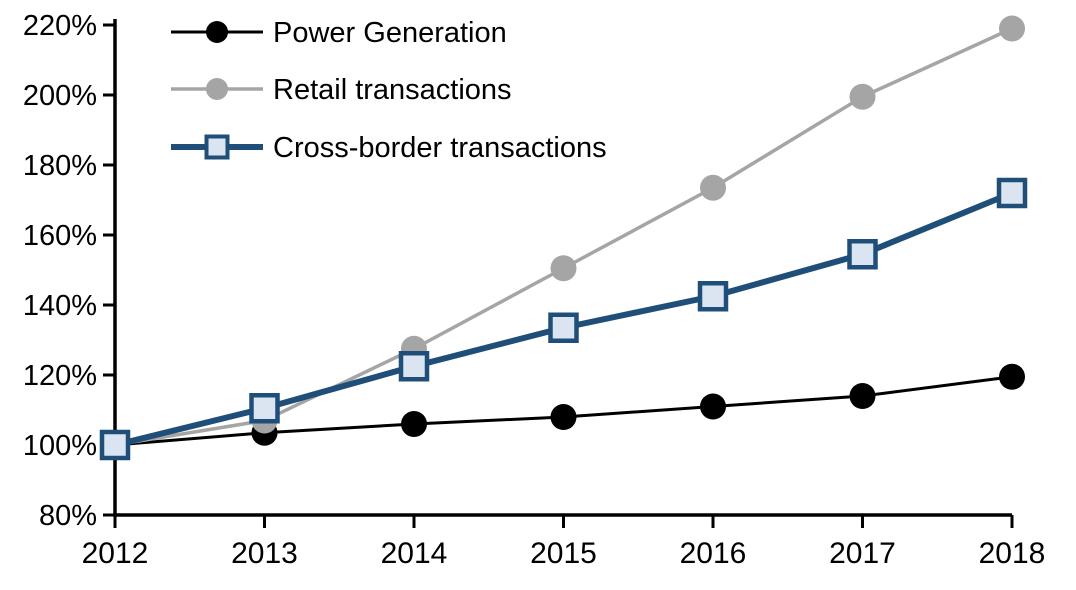 The height and width of the screenshot is (590, 1076). I want to click on legend-label-cross-border-transactions: Cross-border transactions, so click(440, 148).